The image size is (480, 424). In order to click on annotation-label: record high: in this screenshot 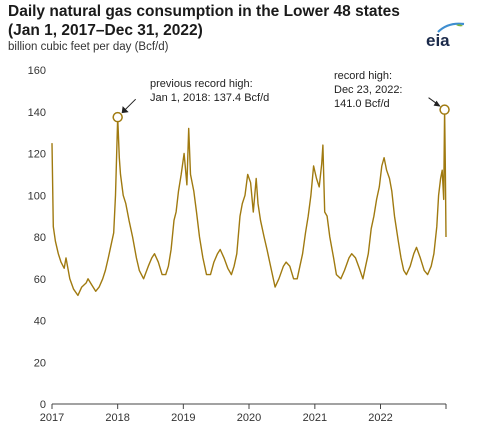, I will do `click(363, 76)`.